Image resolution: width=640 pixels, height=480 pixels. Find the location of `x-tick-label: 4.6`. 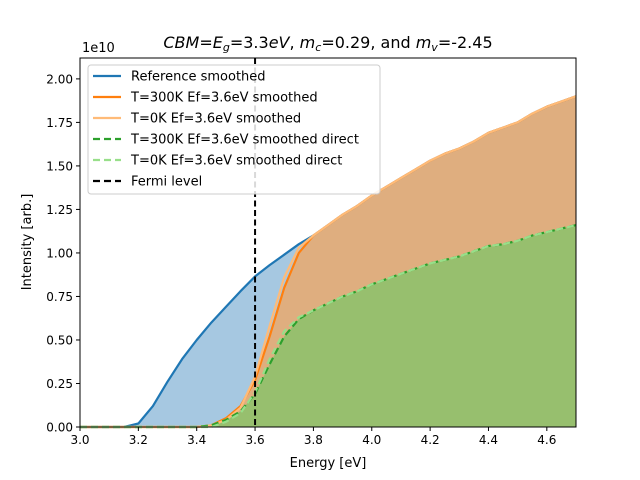

x-tick-label: 4.6 is located at coordinates (546, 440).